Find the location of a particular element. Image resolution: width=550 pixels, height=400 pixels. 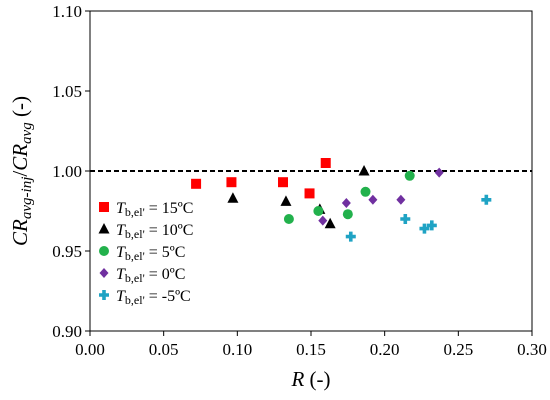

y-tick-label: 0.95 is located at coordinates (67, 251).